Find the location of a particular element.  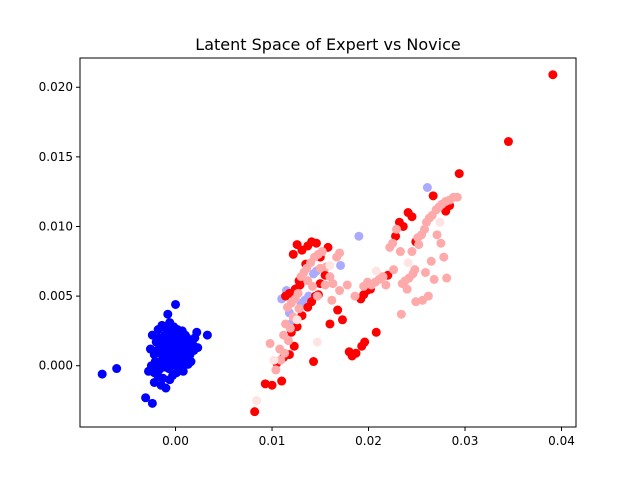

chart-title: Latent Space of Expert vs Novice is located at coordinates (327, 44).